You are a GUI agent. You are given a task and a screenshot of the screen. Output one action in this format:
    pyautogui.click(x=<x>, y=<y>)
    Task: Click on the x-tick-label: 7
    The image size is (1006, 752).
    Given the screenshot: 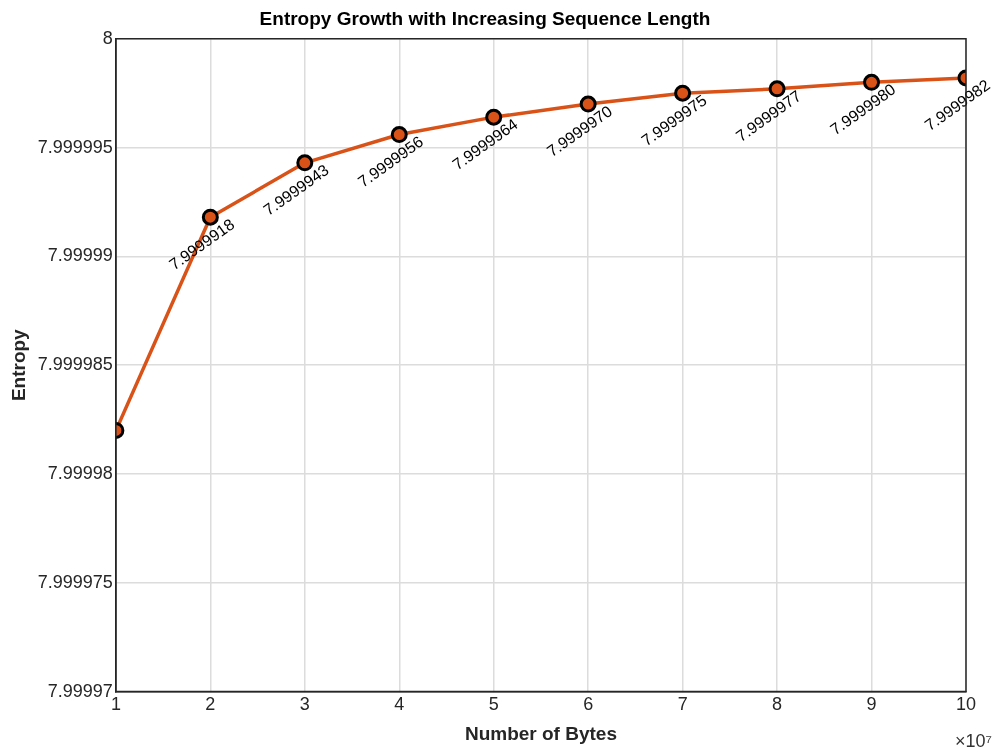 What is the action you would take?
    pyautogui.click(x=682, y=704)
    